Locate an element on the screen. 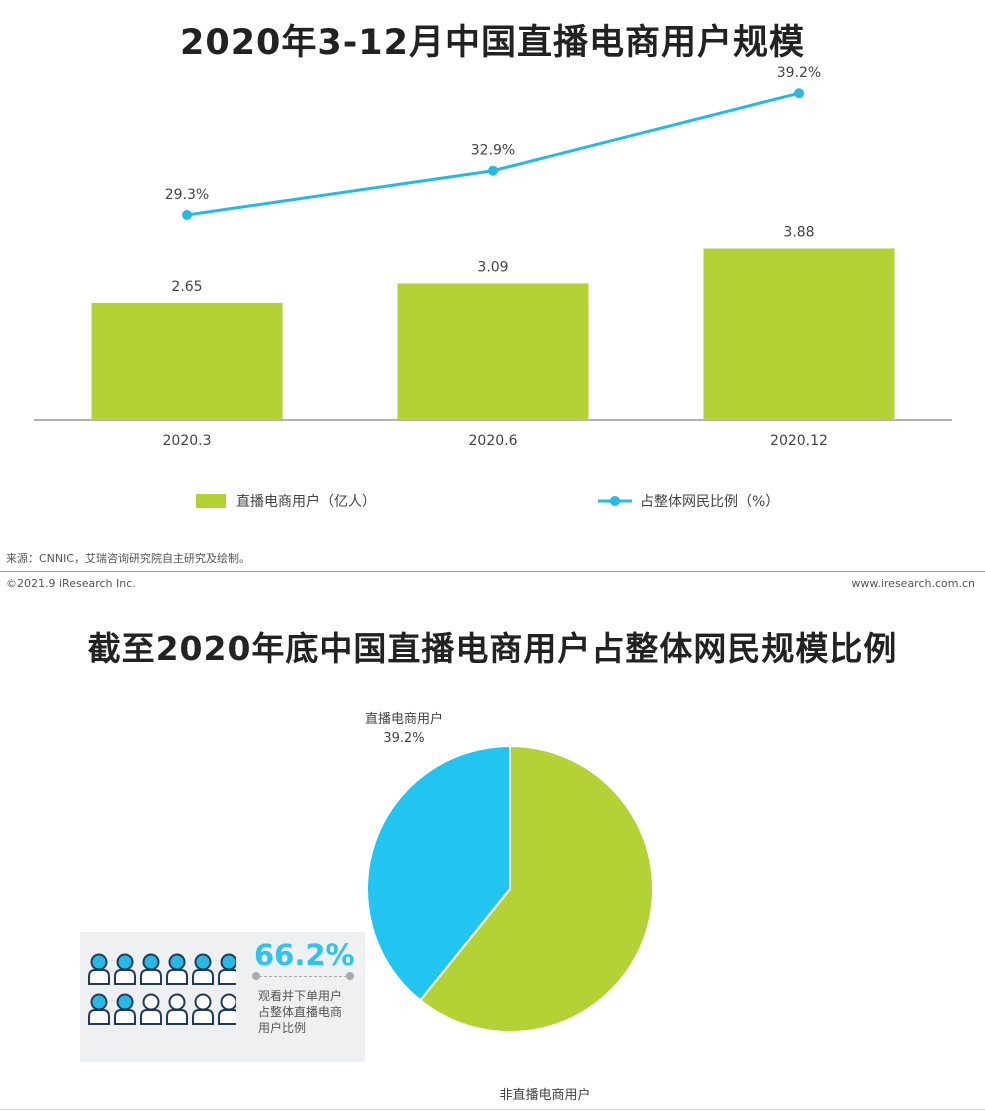 The image size is (985, 1118). pie-slice-non-live is located at coordinates (536, 888).